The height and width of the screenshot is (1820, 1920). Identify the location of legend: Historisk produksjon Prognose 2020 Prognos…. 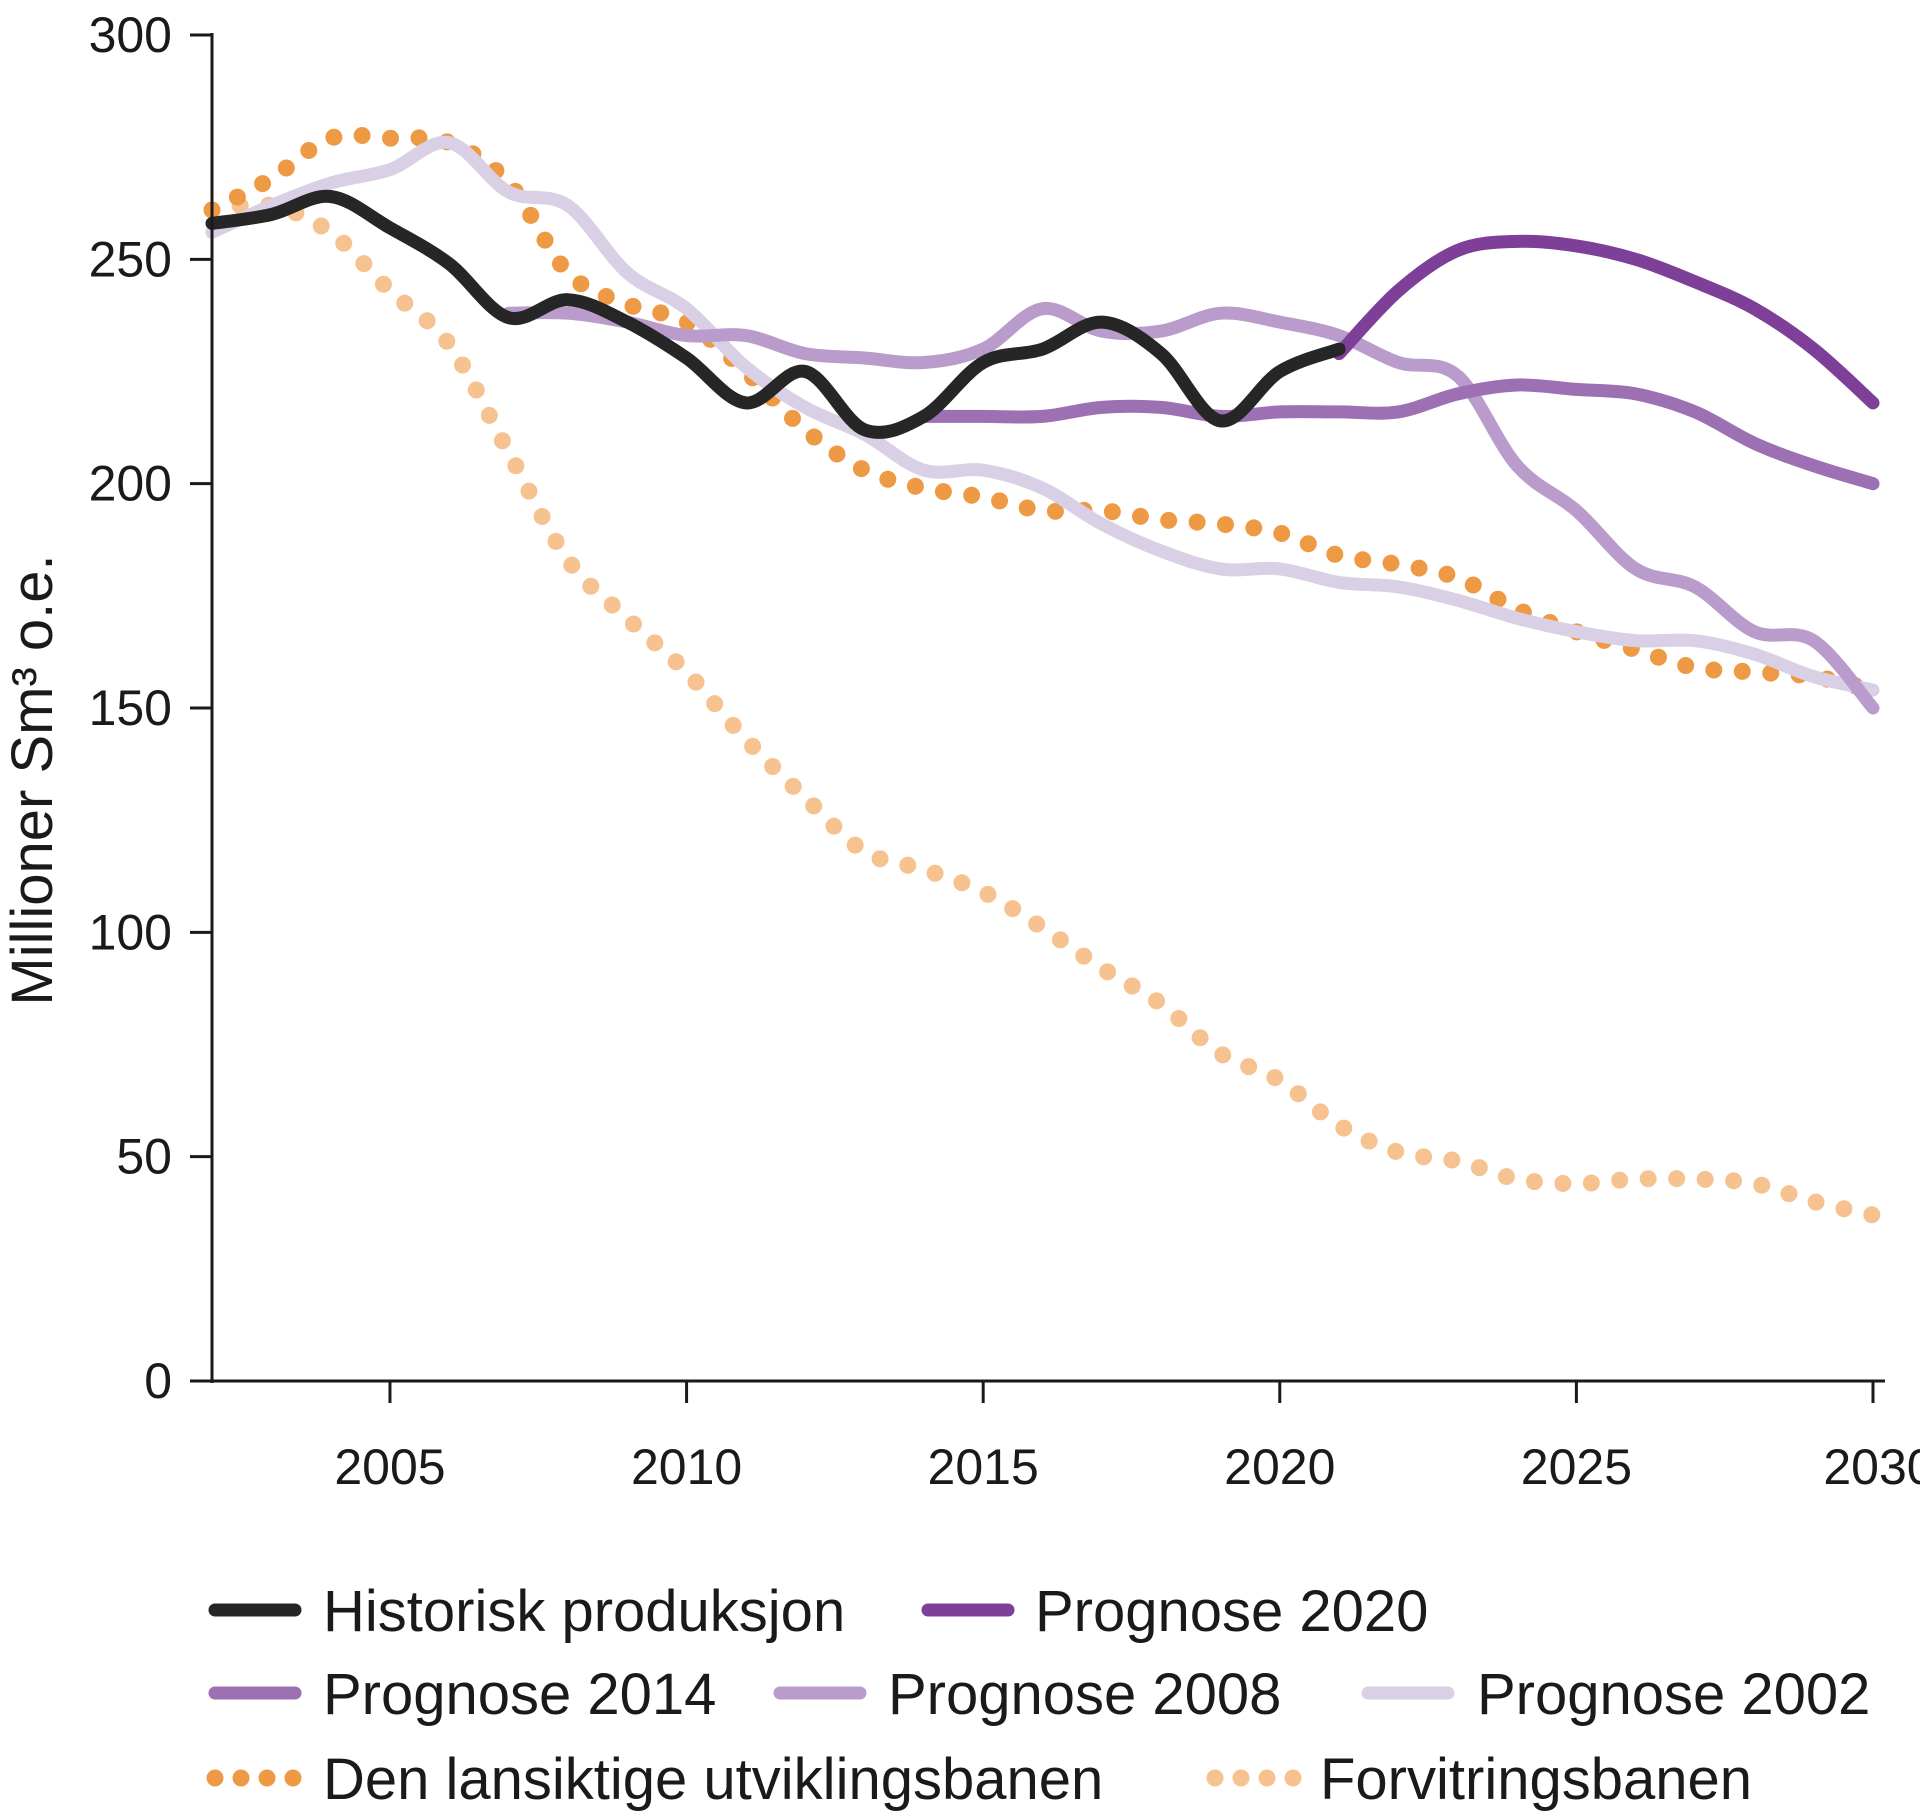
(1038, 1695).